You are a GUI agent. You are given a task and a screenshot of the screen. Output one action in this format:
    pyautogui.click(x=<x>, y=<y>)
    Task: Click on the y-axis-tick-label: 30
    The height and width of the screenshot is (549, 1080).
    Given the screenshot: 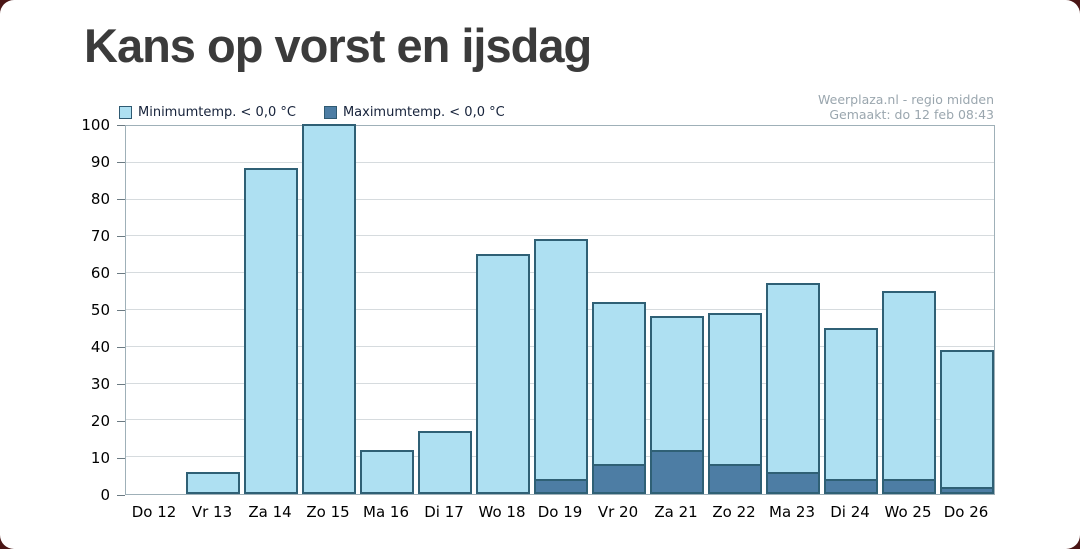 What is the action you would take?
    pyautogui.click(x=100, y=384)
    